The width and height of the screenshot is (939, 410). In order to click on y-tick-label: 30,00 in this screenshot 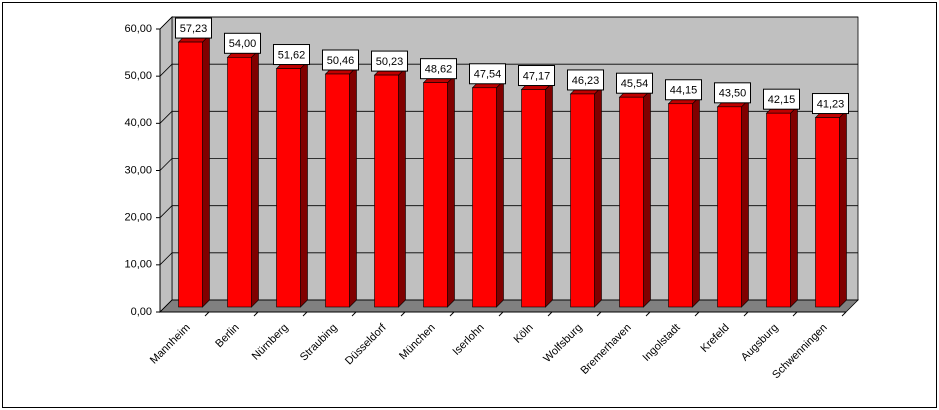, I will do `click(138, 170)`.